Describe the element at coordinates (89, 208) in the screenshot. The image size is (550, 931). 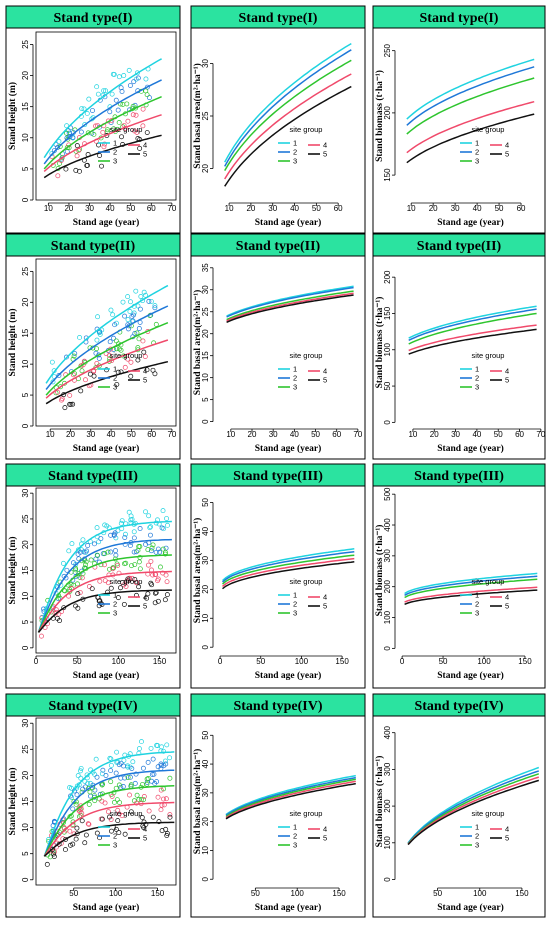
I see `x-tick-label: 30` at that location.